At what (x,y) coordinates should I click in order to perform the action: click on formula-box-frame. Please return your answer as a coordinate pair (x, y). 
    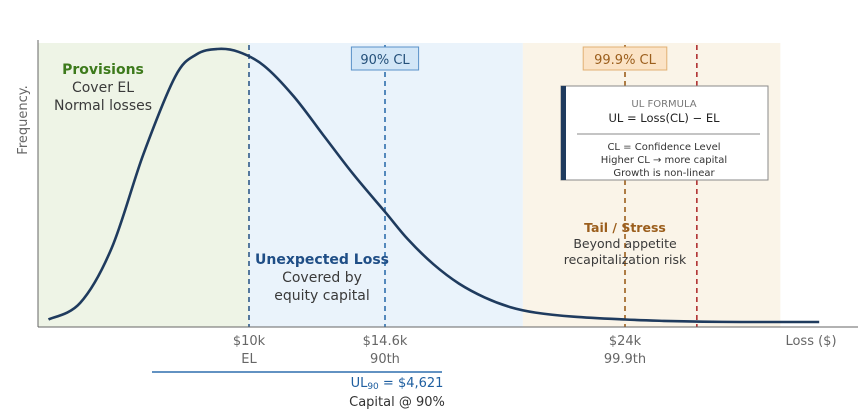
    Looking at the image, I should click on (664, 133).